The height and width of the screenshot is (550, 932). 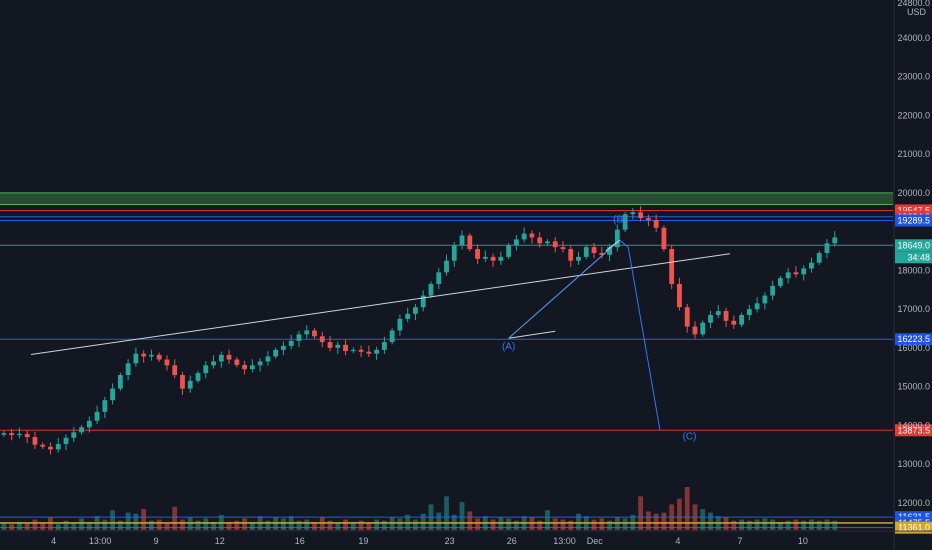 I want to click on trendline, so click(x=380, y=304).